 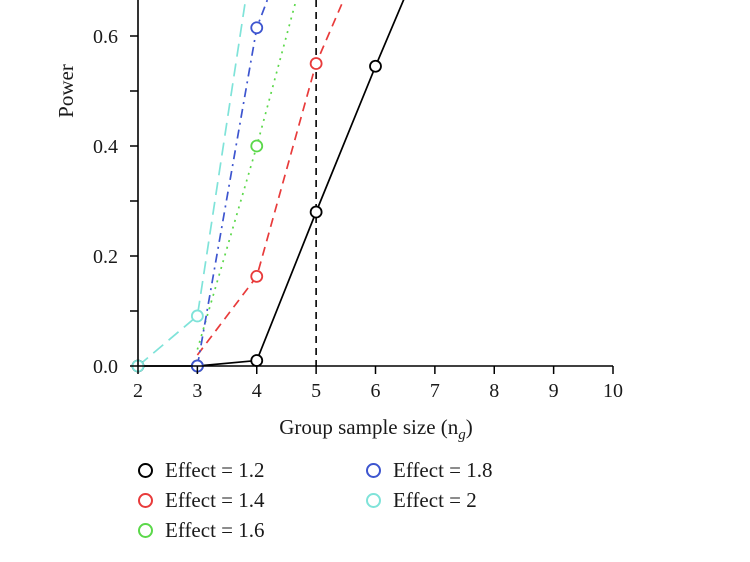 I want to click on legend-label-effect-2: Effect = 2, so click(x=435, y=500).